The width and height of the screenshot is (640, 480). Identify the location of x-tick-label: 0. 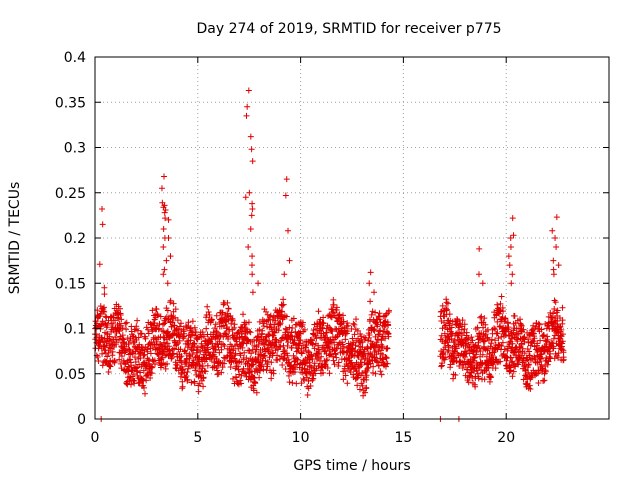
(95, 438).